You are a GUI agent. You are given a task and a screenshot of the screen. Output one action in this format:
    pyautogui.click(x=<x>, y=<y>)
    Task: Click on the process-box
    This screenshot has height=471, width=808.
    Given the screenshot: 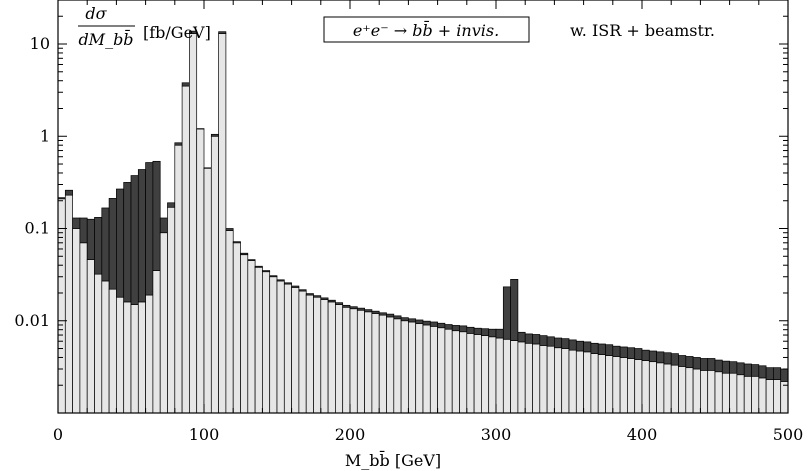 What is the action you would take?
    pyautogui.click(x=426, y=29)
    